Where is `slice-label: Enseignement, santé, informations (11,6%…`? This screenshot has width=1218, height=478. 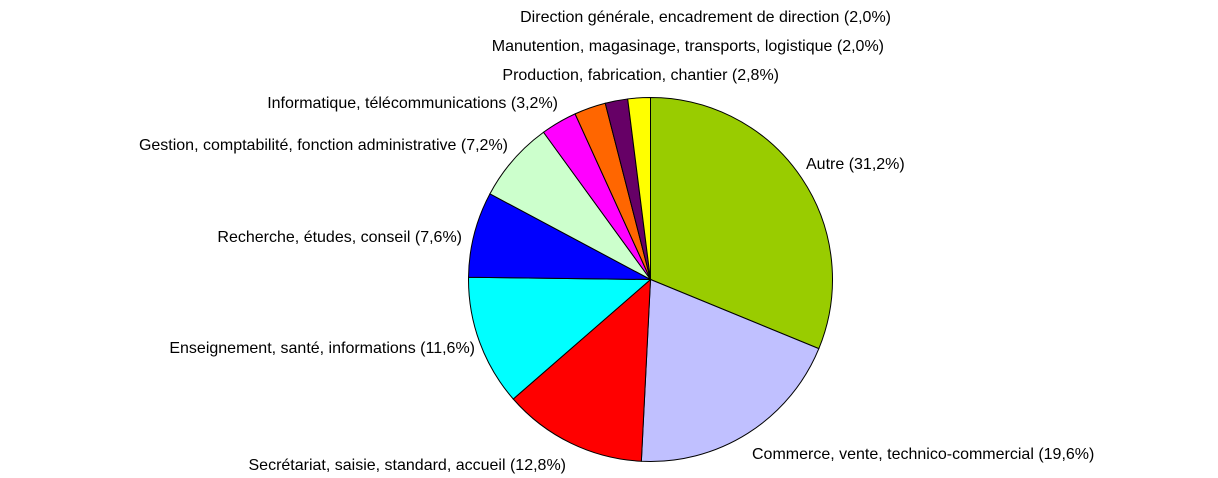
slice-label: Enseignement, santé, informations (11,6%… is located at coordinates (322, 348).